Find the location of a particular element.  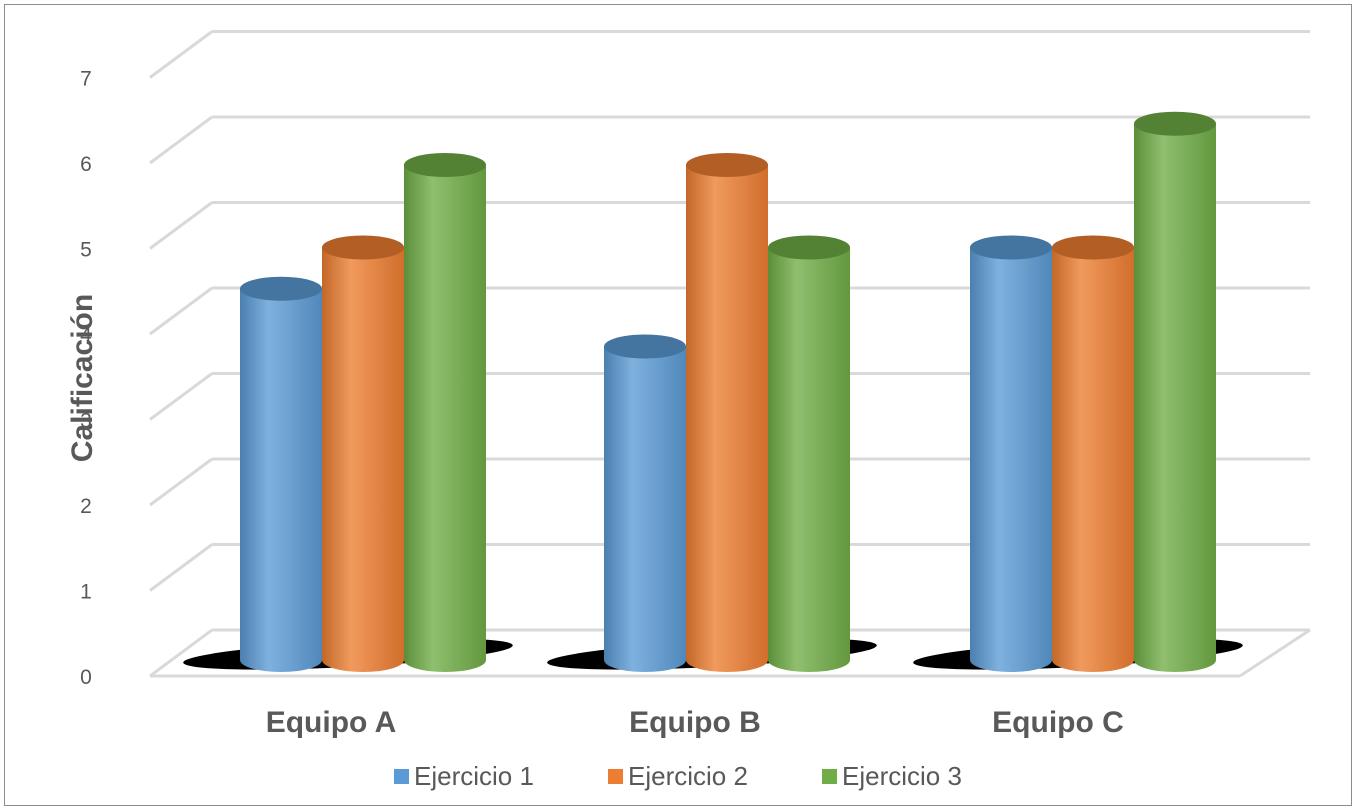

legend-item: Ejercicio 2 is located at coordinates (678, 776).